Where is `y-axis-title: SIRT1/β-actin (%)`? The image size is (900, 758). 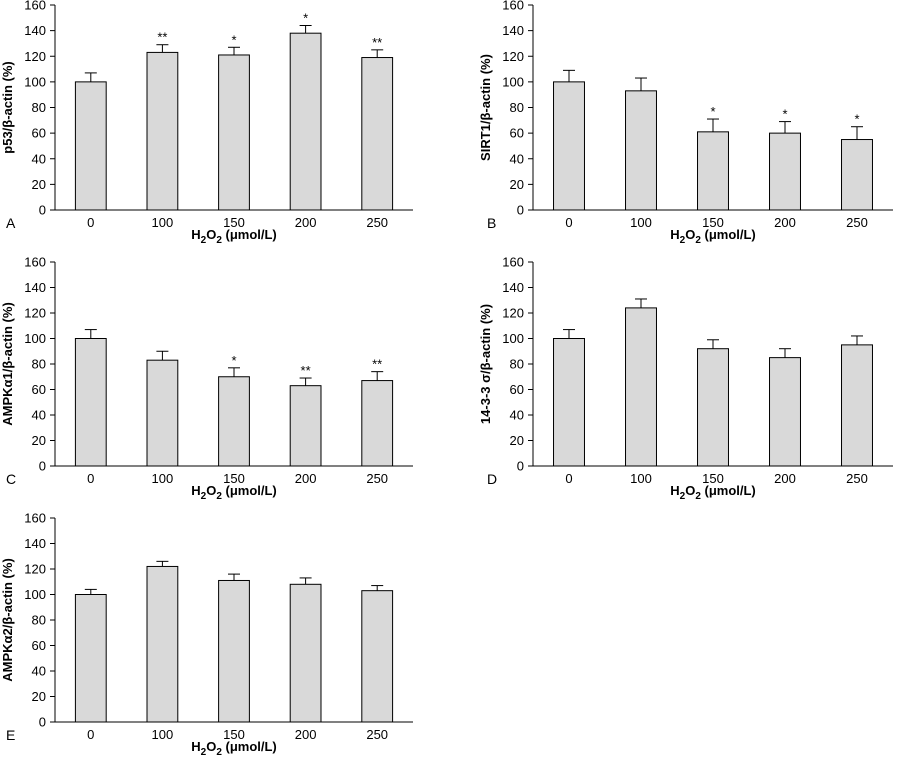
y-axis-title: SIRT1/β-actin (%) is located at coordinates (485, 107).